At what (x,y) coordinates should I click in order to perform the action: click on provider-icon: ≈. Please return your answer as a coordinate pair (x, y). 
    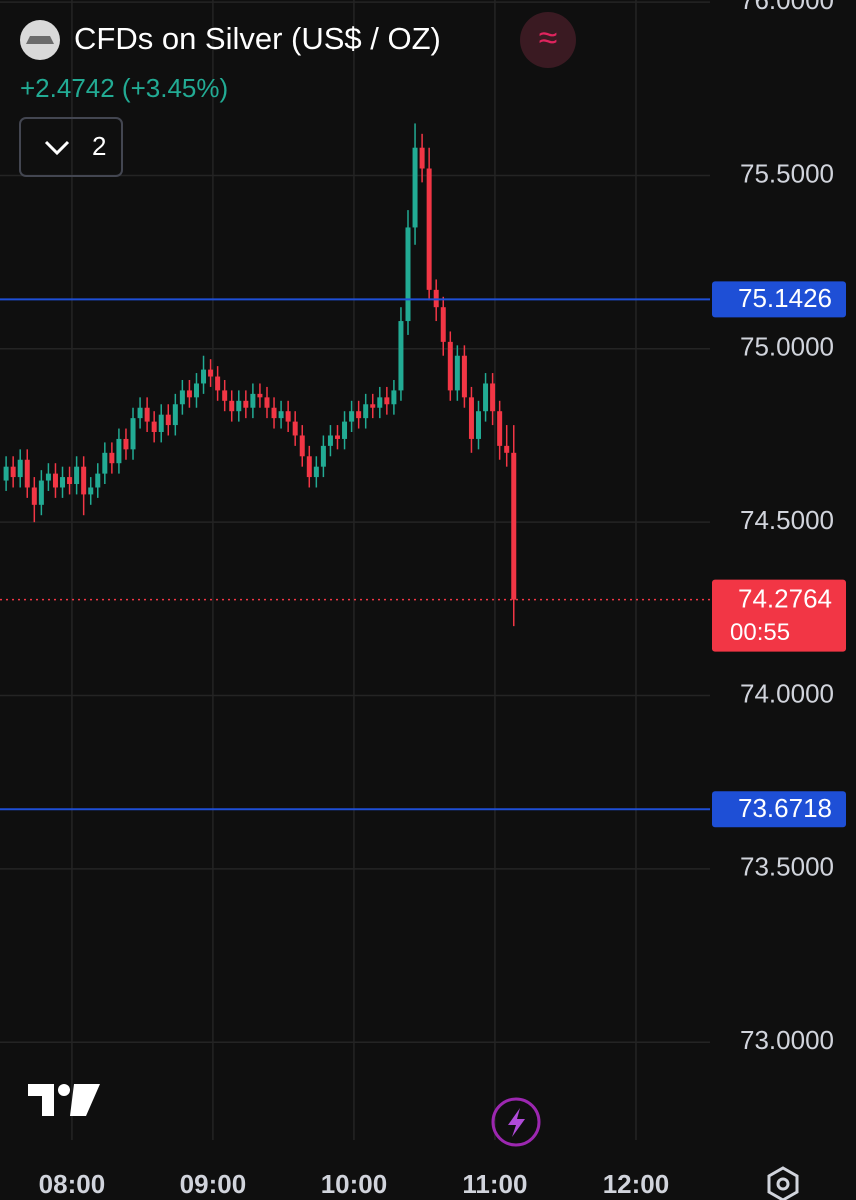
    Looking at the image, I should click on (548, 38).